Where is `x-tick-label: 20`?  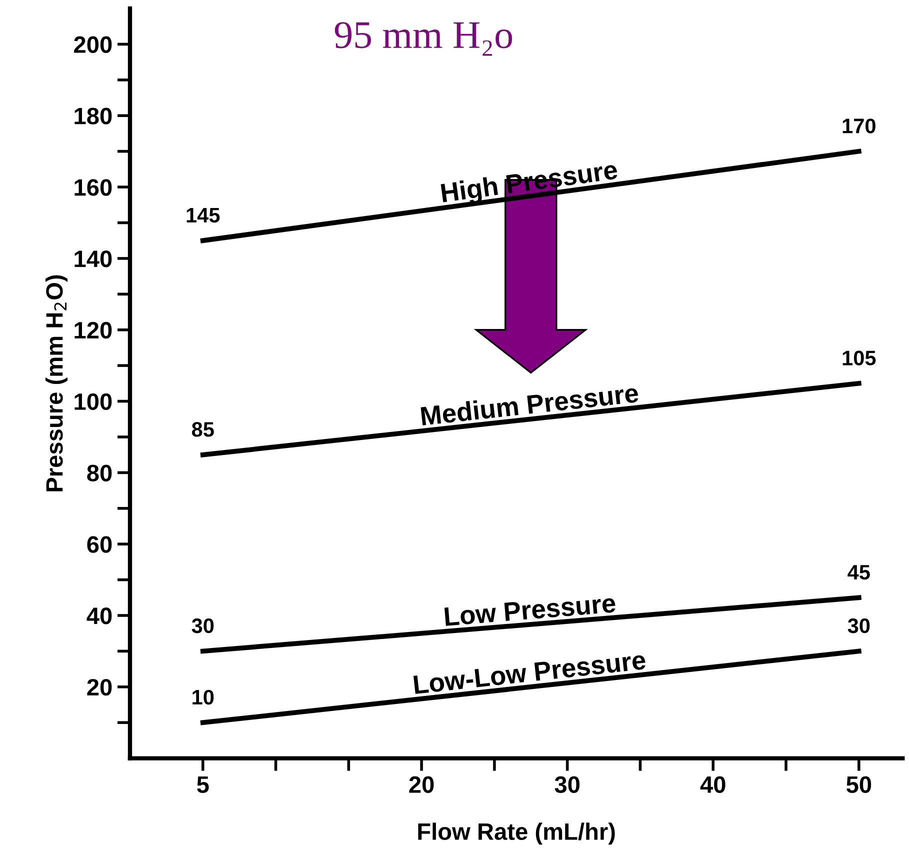
x-tick-label: 20 is located at coordinates (421, 784).